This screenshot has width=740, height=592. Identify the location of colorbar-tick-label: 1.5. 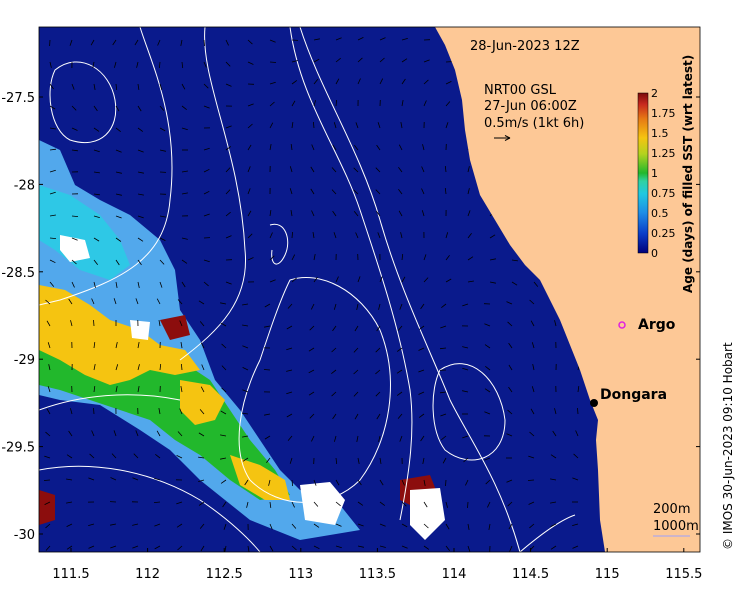
(660, 133).